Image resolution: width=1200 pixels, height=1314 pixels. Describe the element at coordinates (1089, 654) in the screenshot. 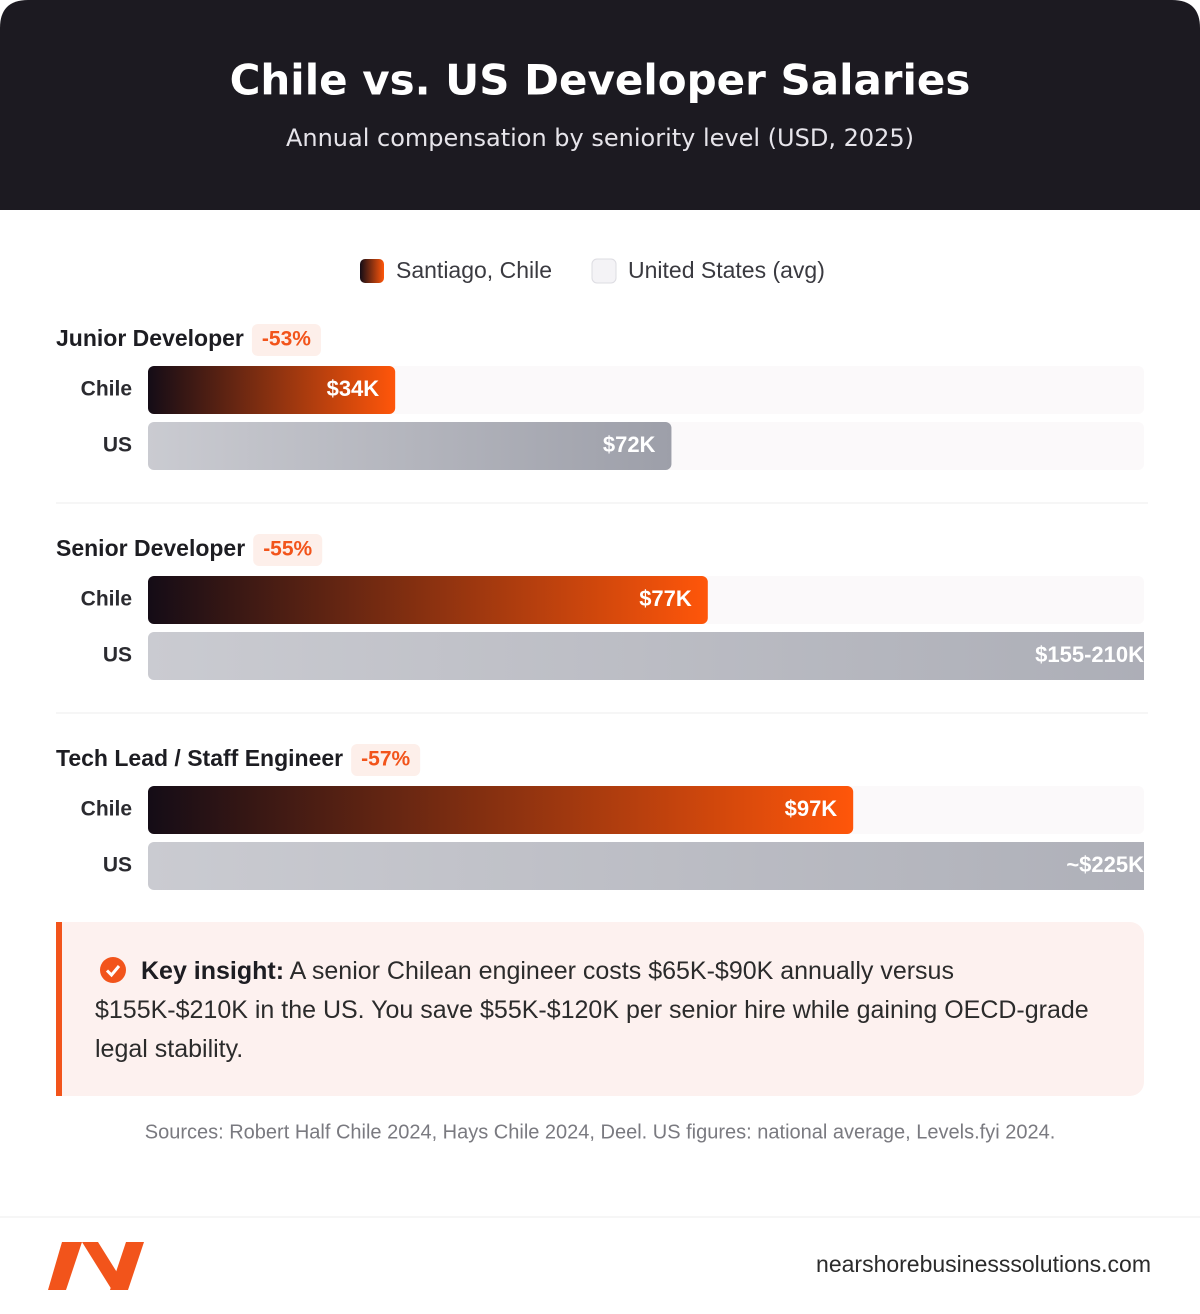

I see `bar-value-label: $155-210K` at that location.